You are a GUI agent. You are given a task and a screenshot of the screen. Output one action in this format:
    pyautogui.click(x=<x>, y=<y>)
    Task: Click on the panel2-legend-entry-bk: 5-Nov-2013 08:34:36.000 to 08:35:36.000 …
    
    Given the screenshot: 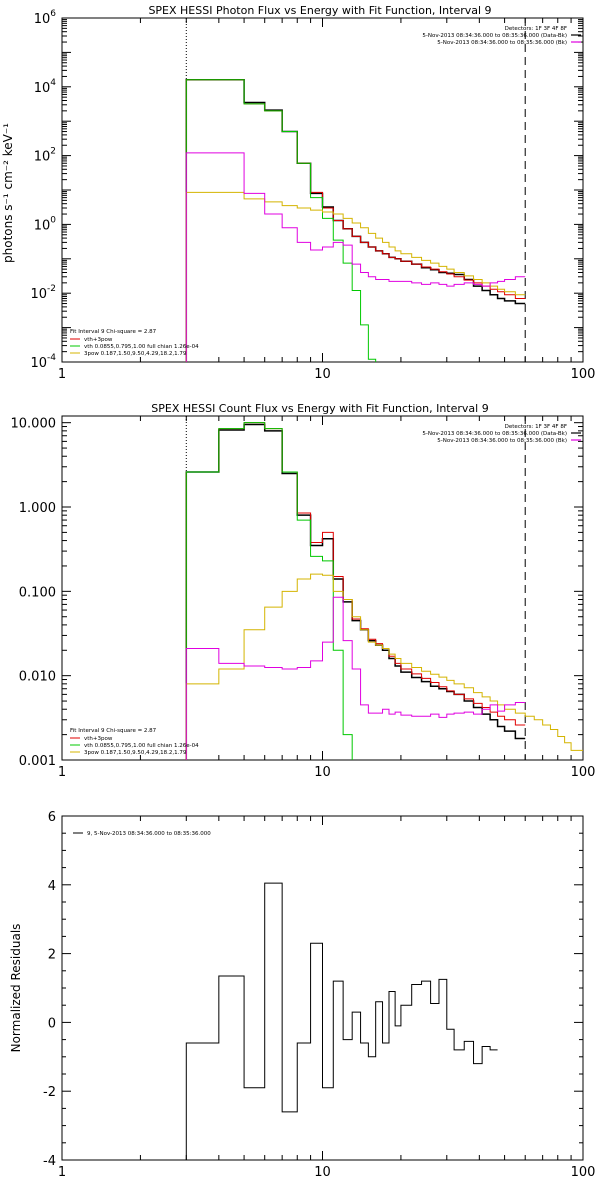 What is the action you would take?
    pyautogui.click(x=502, y=441)
    